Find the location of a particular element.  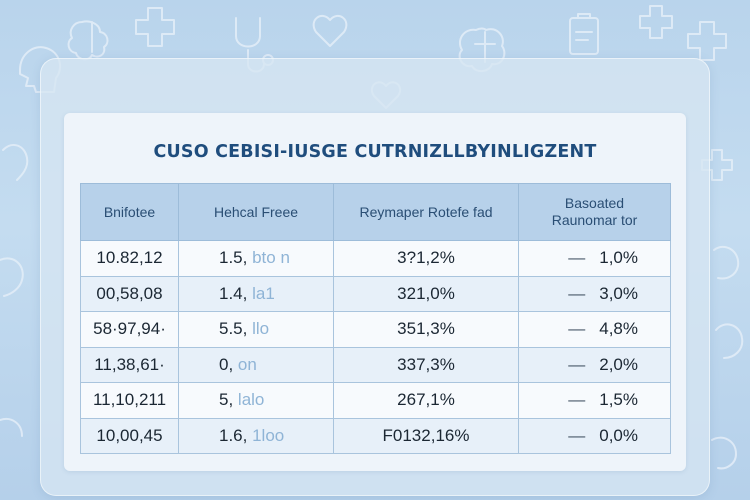

table-row: 10,00,45 1.6, 1loo F0132,16% —0,0% is located at coordinates (375, 435).